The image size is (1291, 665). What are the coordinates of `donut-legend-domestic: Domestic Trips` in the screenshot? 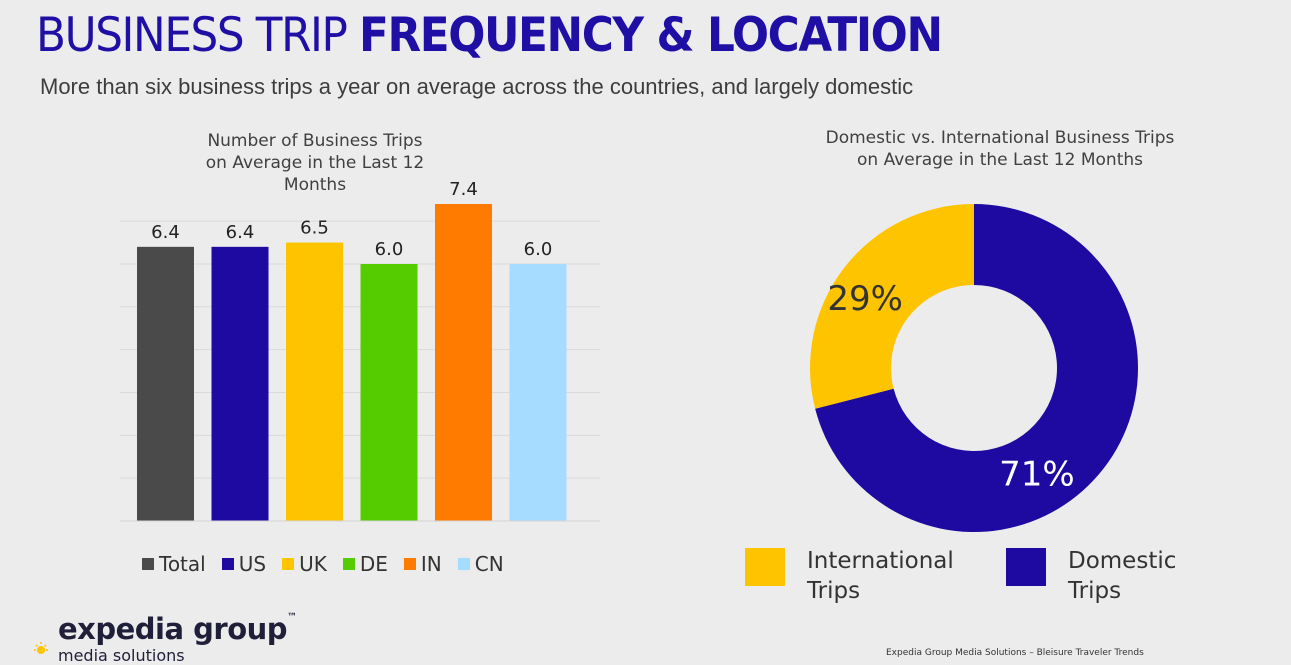 It's located at (1117, 576).